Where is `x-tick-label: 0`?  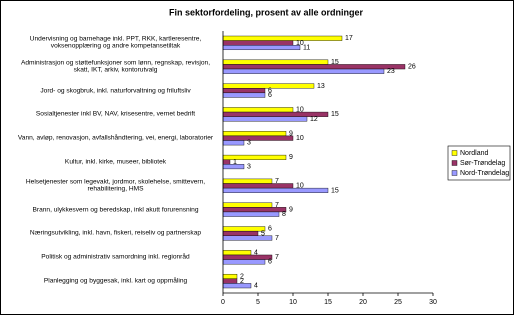 x-tick-label: 0 is located at coordinates (223, 302).